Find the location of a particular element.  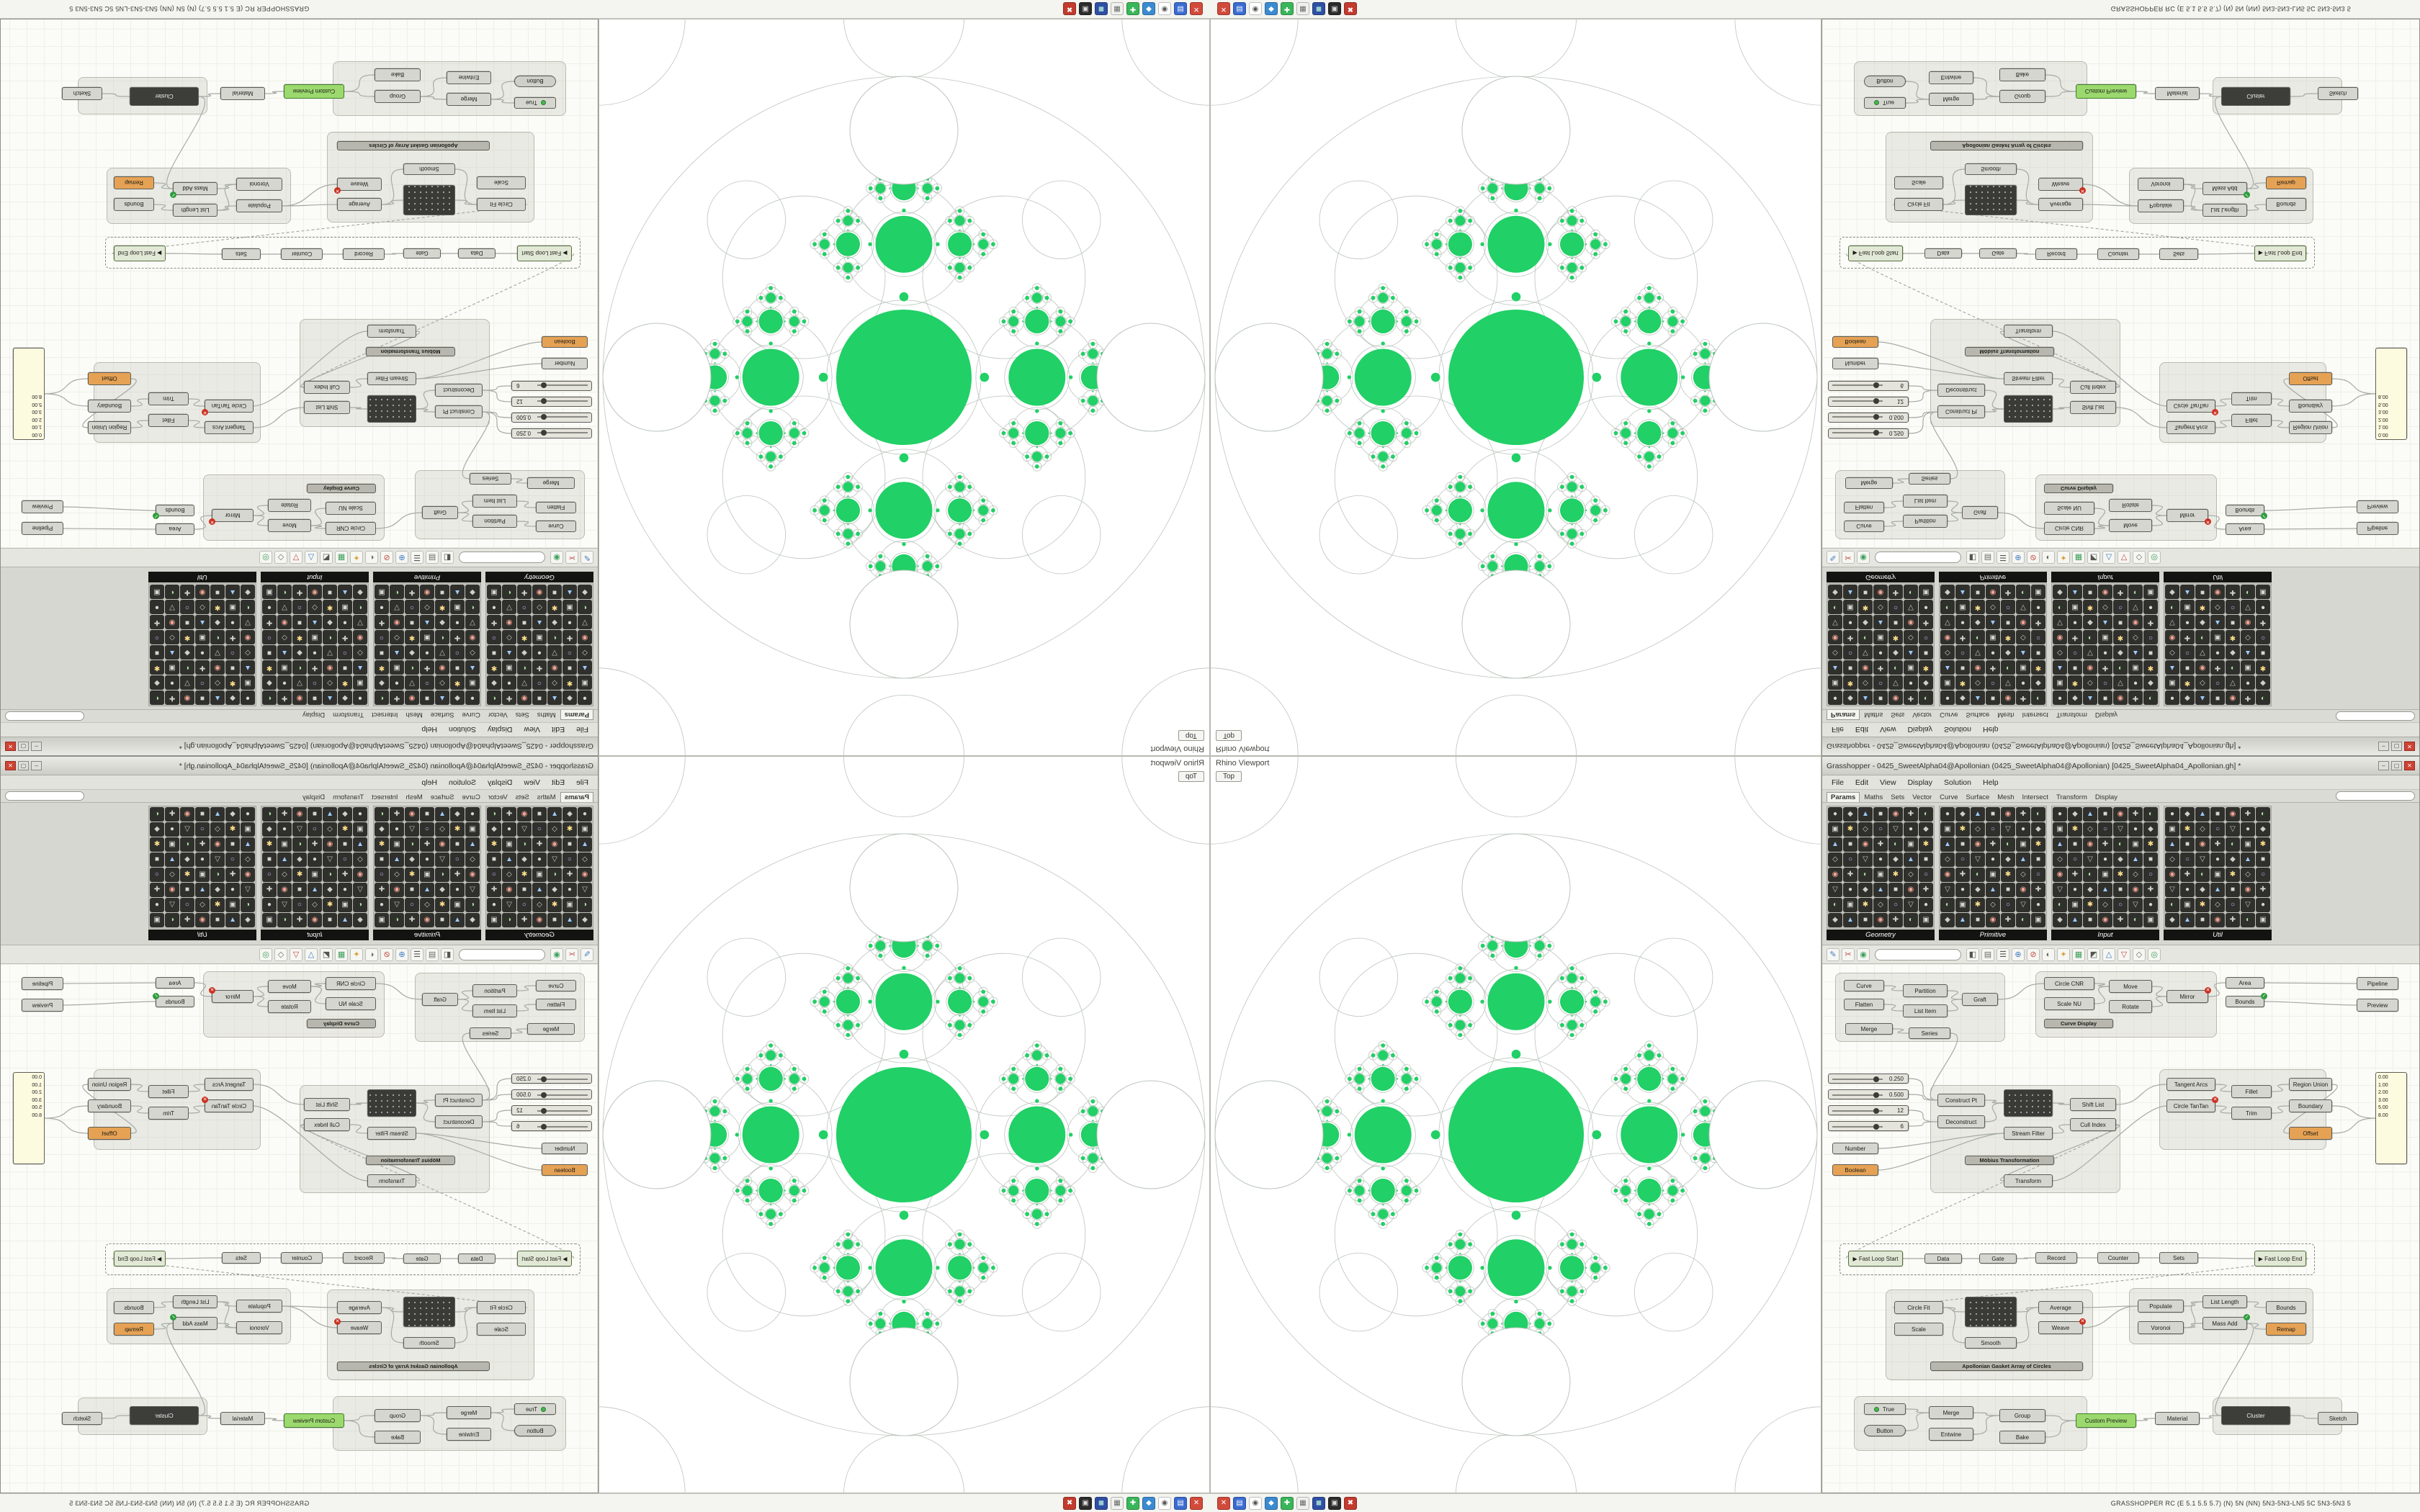

tab-mesh: Mesh is located at coordinates (2006, 715).